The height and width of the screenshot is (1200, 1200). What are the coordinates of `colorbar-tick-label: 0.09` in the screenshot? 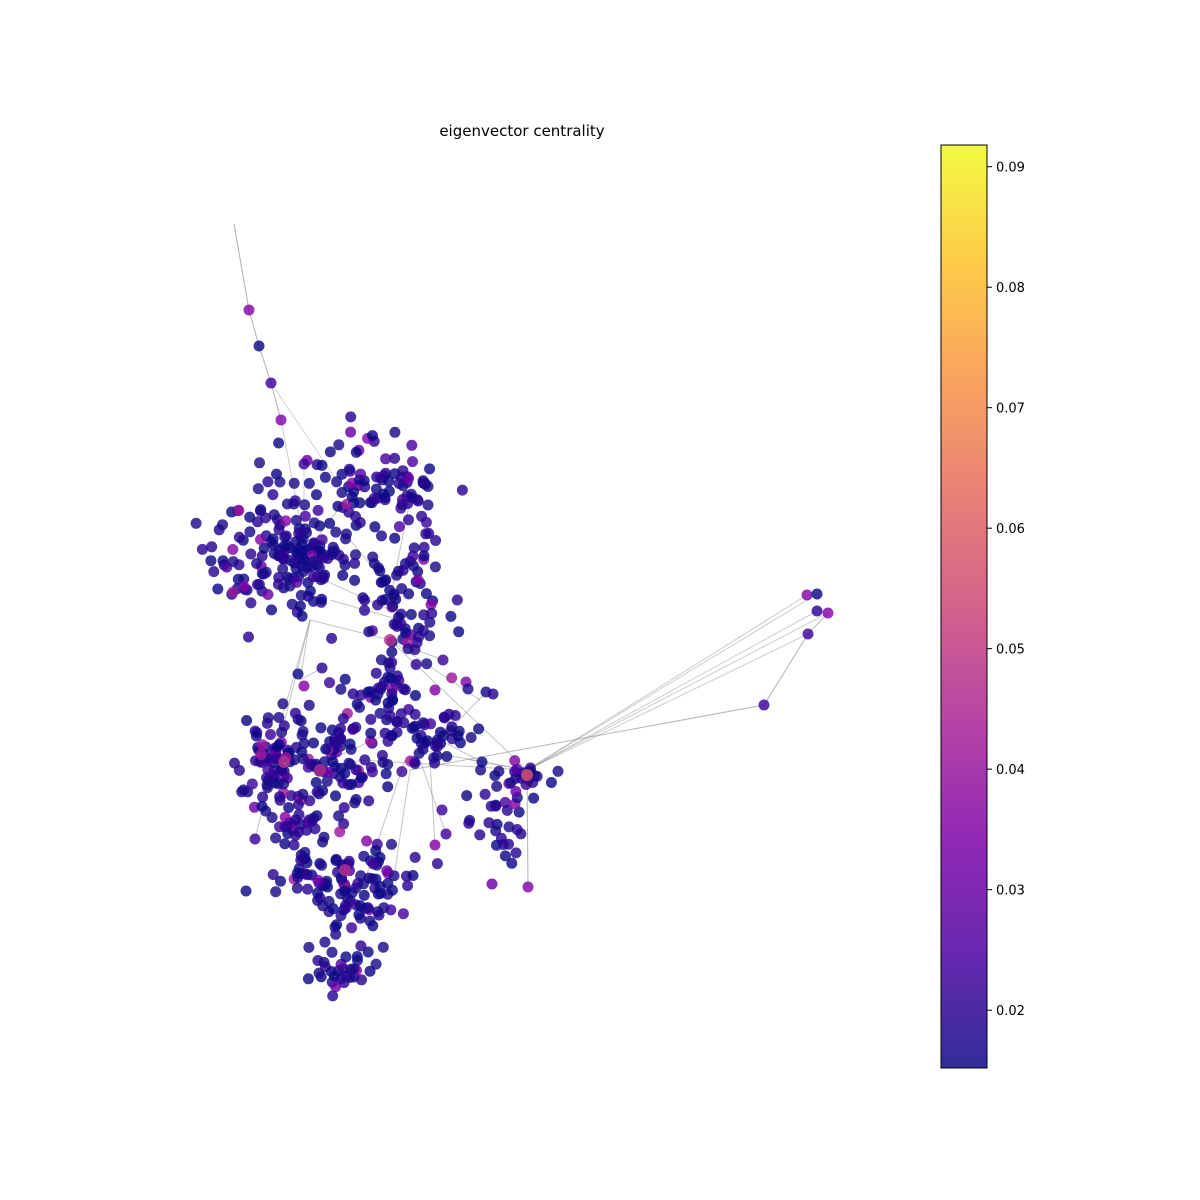 It's located at (1010, 168).